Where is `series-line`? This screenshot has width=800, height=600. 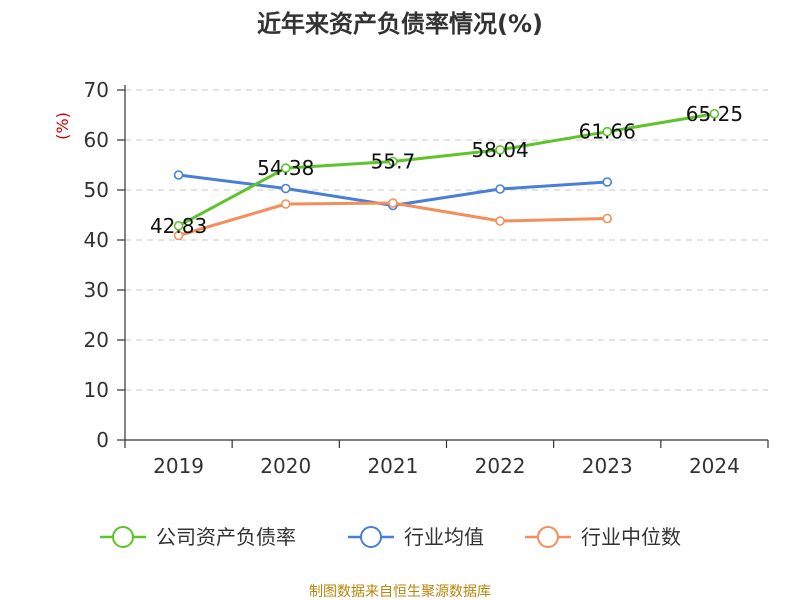
series-line is located at coordinates (446, 170).